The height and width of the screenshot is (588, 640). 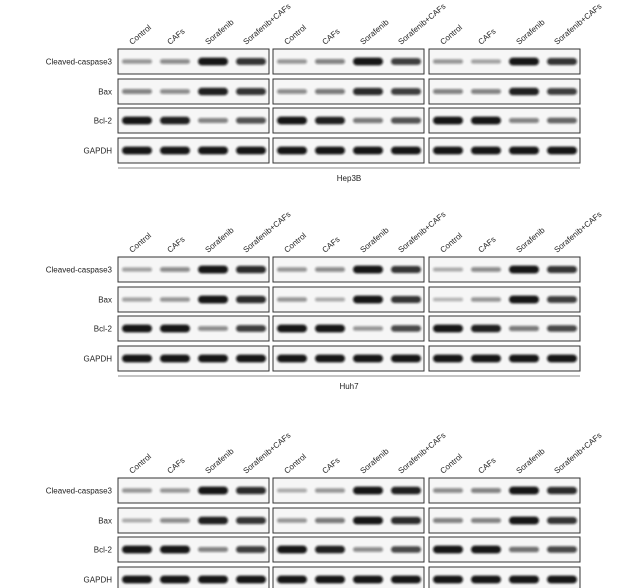 I want to click on cell-line-label: Hep3B, so click(x=349, y=178).